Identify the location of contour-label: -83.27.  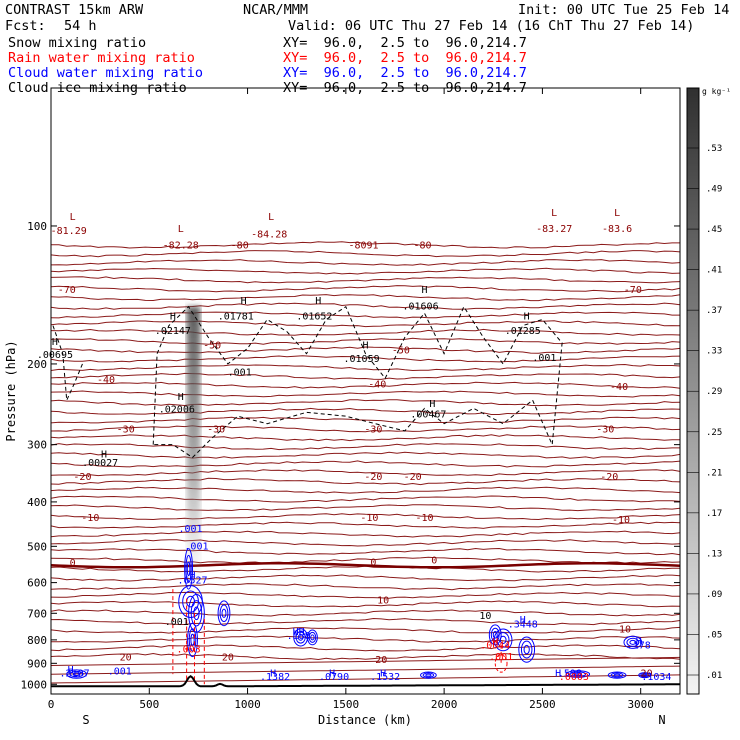
(554, 229).